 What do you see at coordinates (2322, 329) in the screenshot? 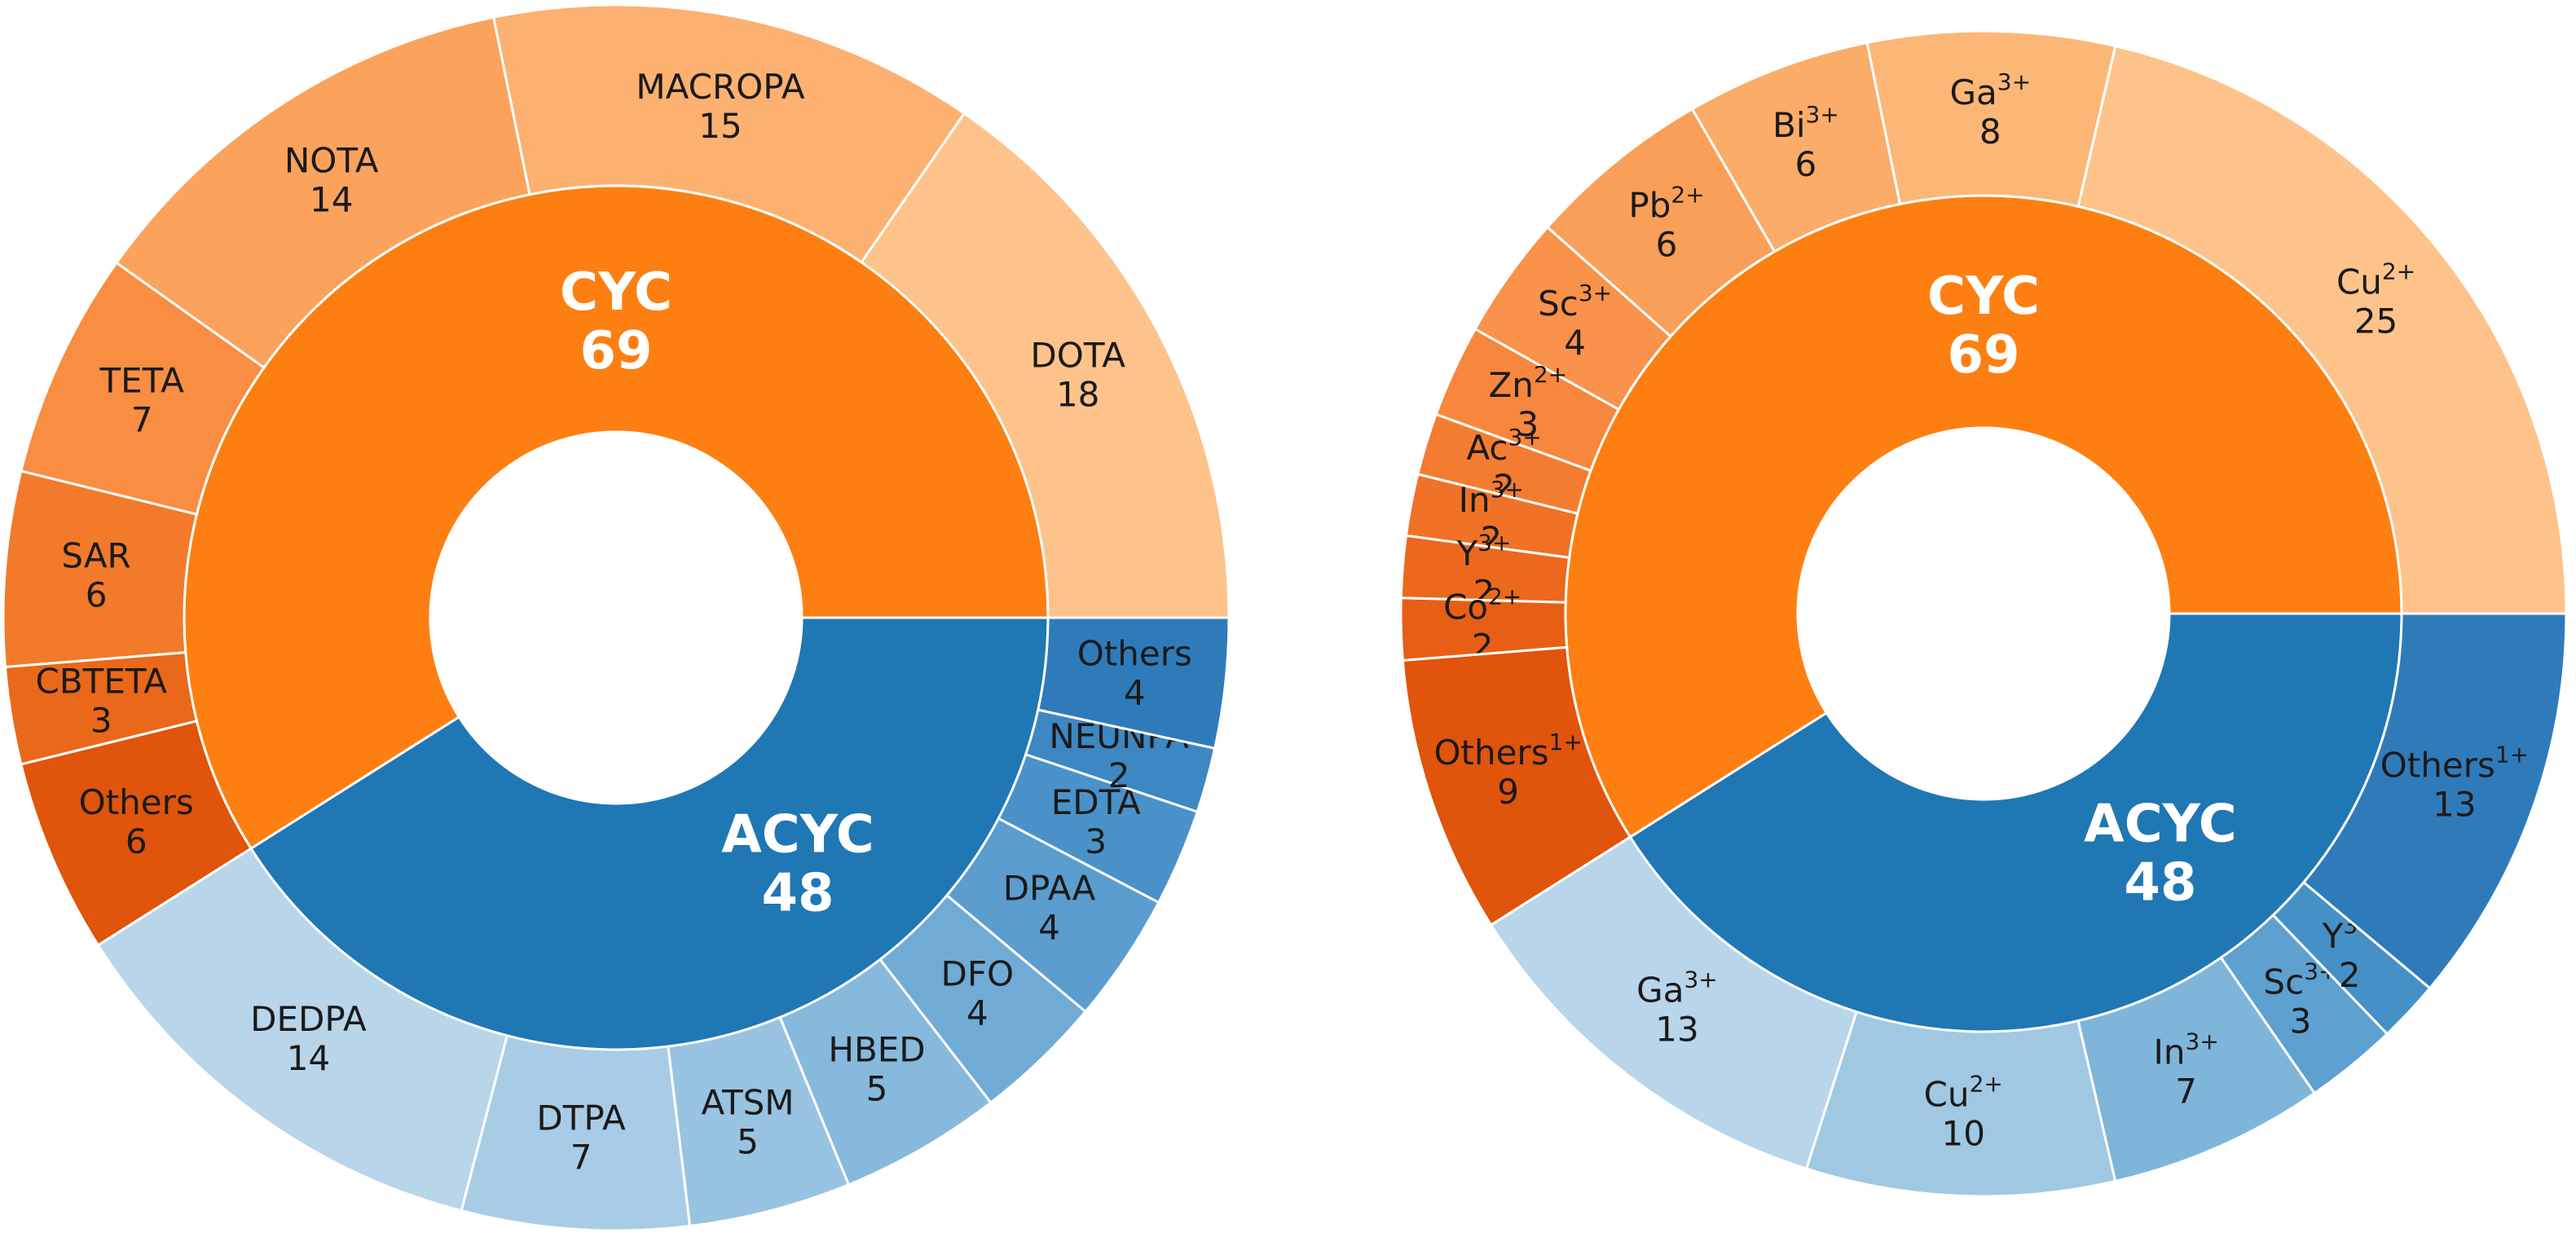
I see `outer-wedge-cyc-cu` at bounding box center [2322, 329].